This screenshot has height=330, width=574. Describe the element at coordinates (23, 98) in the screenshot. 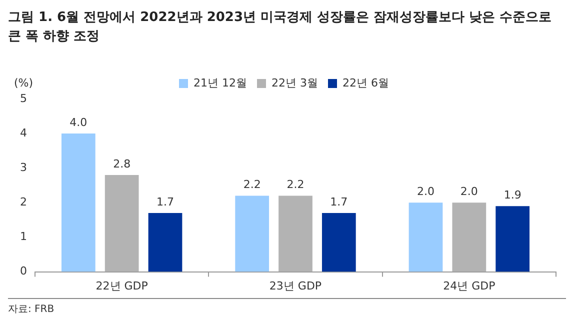

I see `y-tick-label: 5` at that location.